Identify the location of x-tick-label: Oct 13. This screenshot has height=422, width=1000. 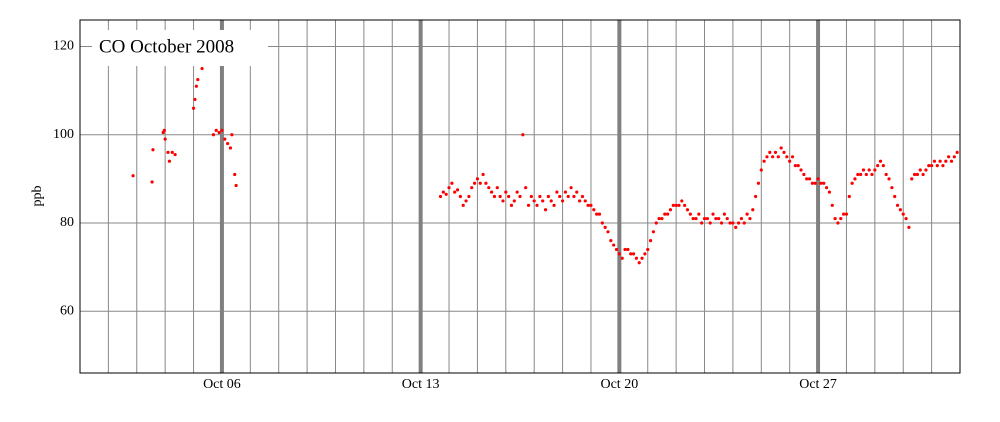
(421, 384).